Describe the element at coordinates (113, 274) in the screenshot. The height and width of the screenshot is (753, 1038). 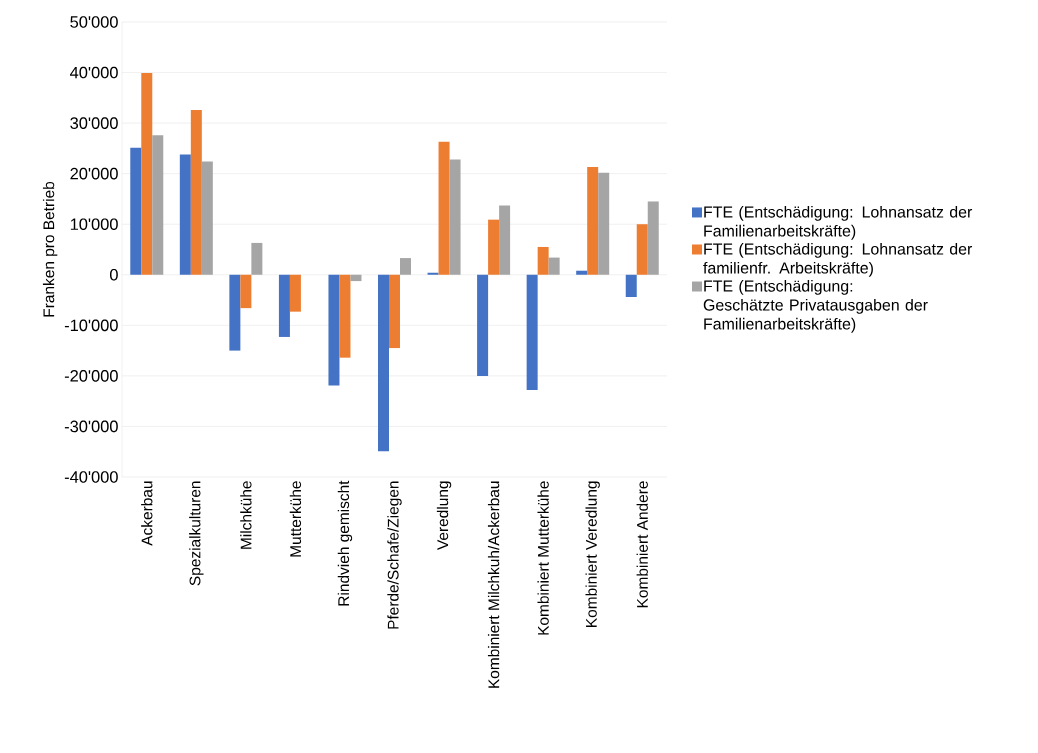
I see `y-tick-label: 0` at that location.